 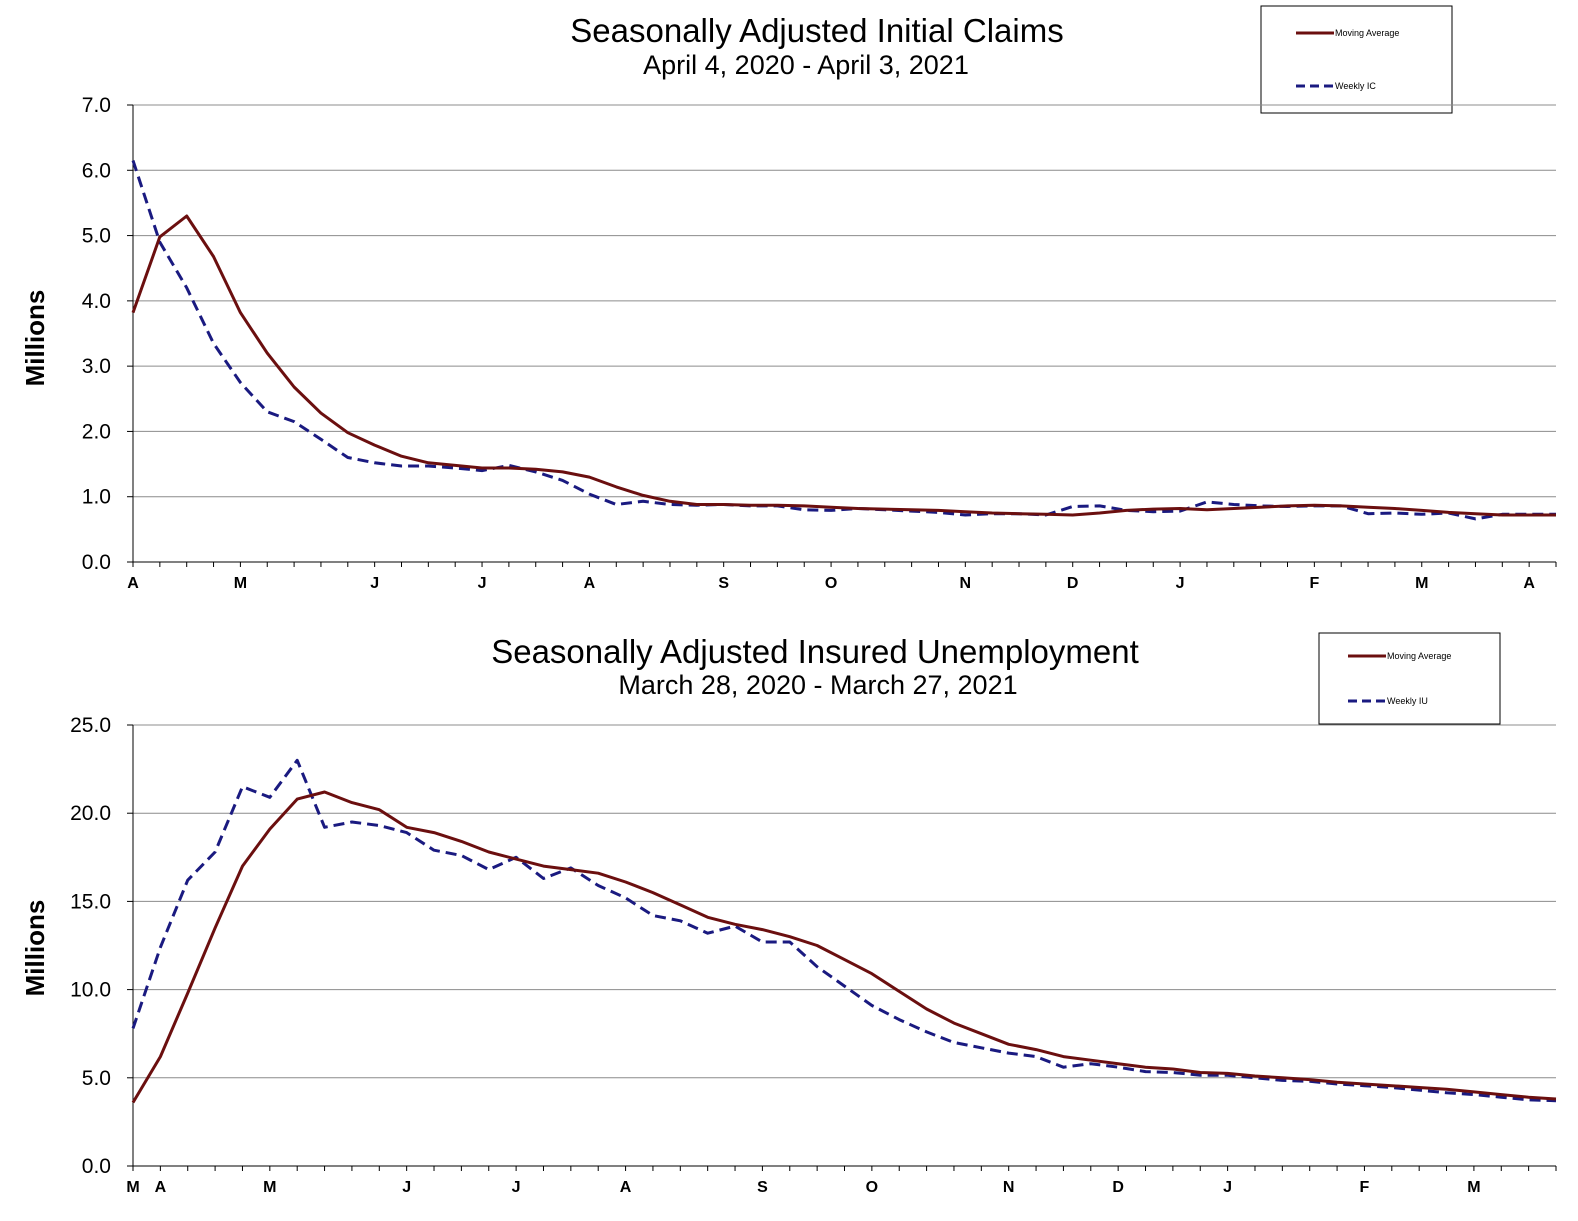 What do you see at coordinates (90, 990) in the screenshot?
I see `y-tick-label: 10.0` at bounding box center [90, 990].